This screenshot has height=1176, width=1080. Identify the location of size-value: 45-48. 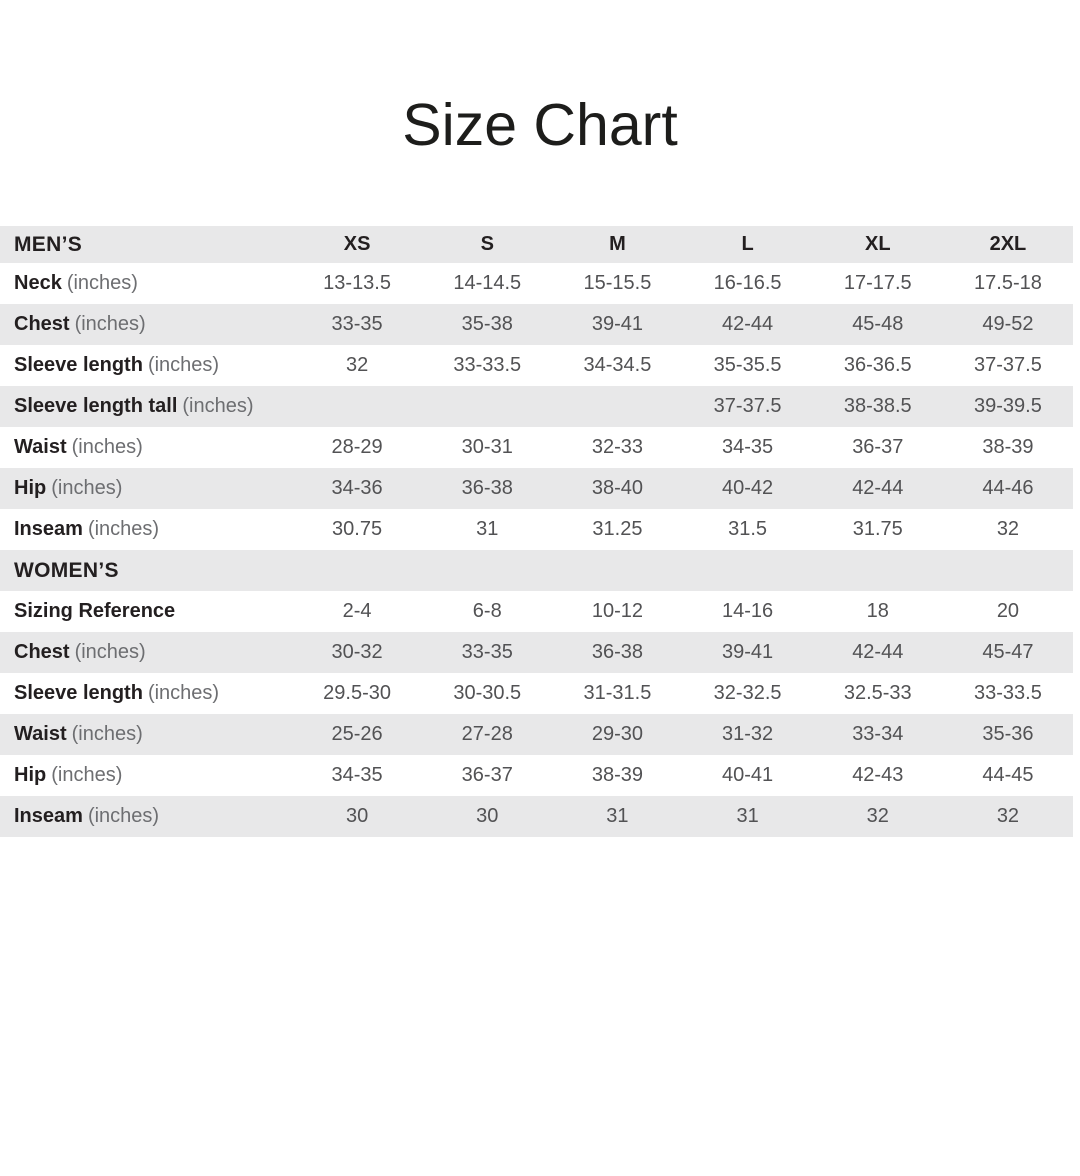
(878, 324).